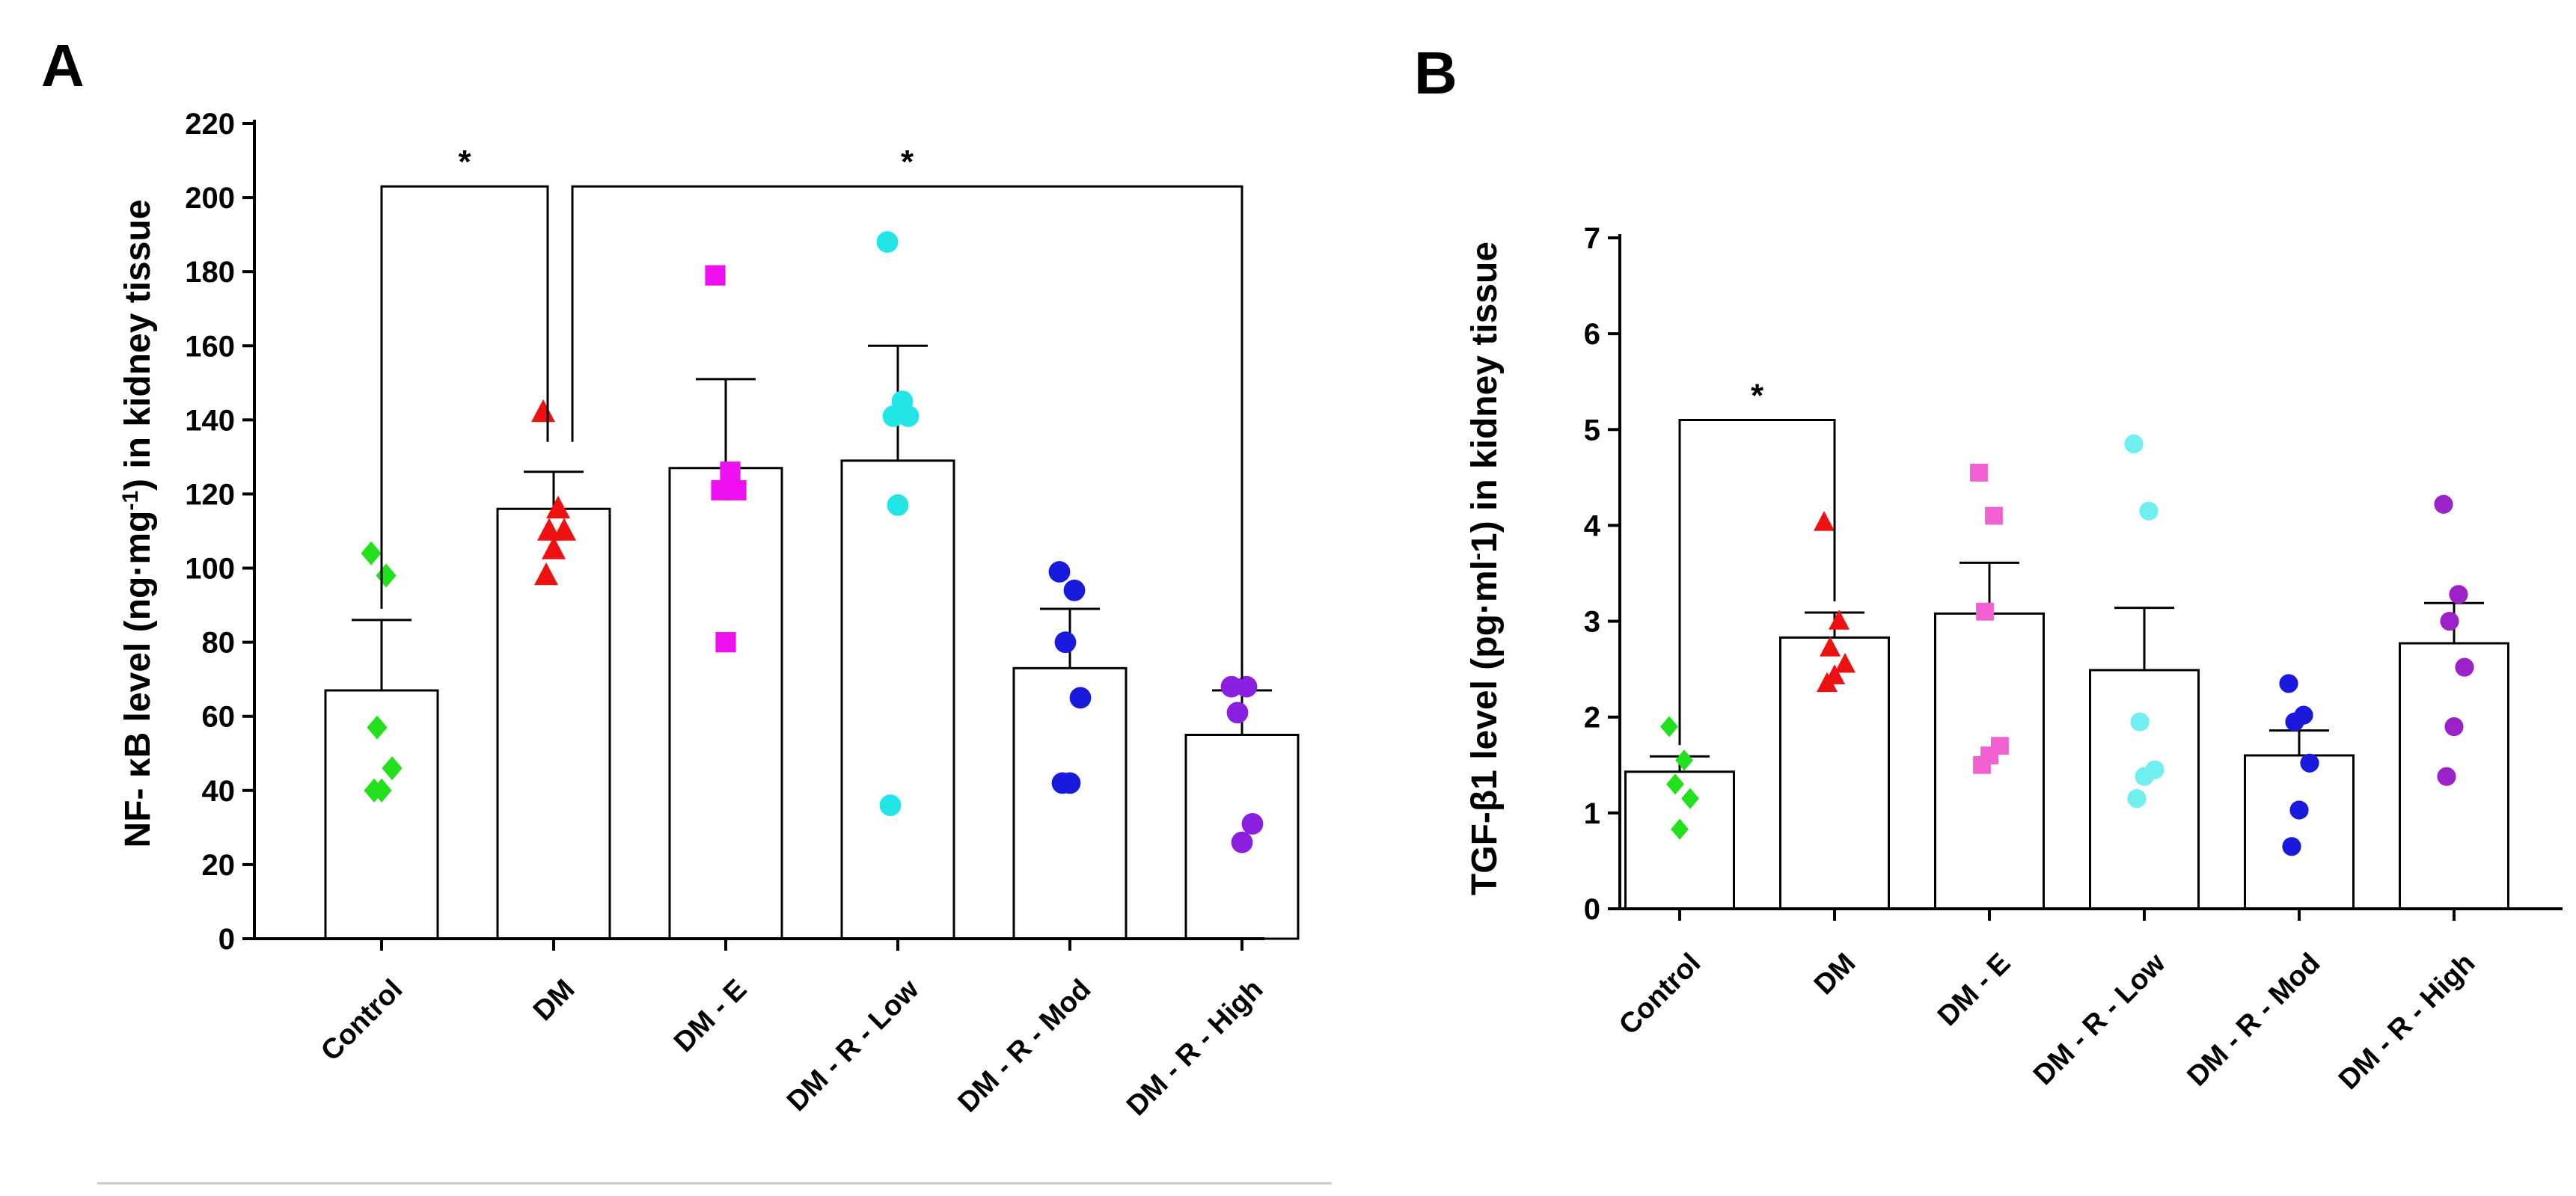 This screenshot has height=1196, width=2576. Describe the element at coordinates (1435, 73) in the screenshot. I see `panel-label: B` at that location.